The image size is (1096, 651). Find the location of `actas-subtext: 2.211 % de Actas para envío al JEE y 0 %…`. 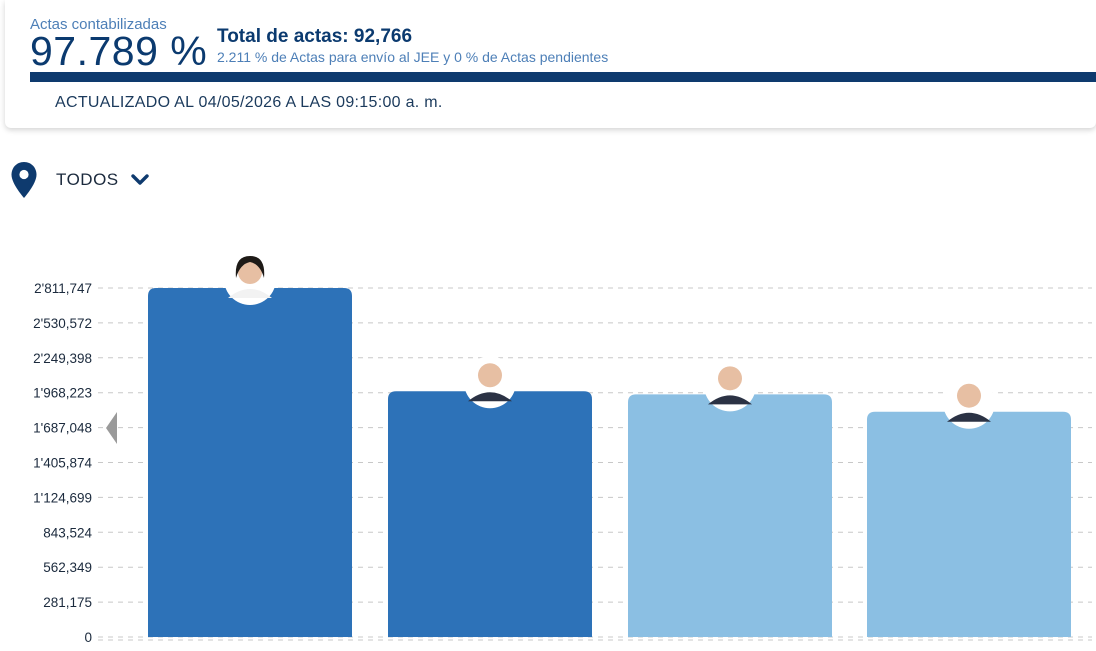

actas-subtext: 2.211 % de Actas para envío al JEE y 0 %… is located at coordinates (413, 57).